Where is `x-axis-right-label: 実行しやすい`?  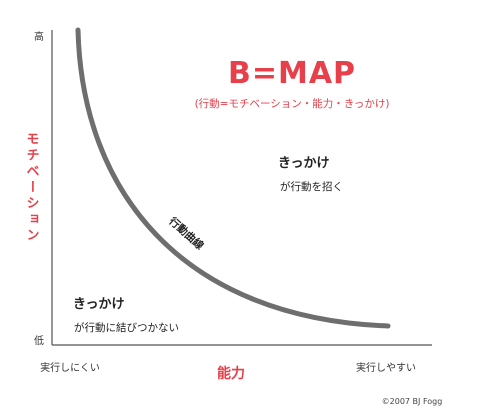
x-axis-right-label: 実行しやすい is located at coordinates (386, 367).